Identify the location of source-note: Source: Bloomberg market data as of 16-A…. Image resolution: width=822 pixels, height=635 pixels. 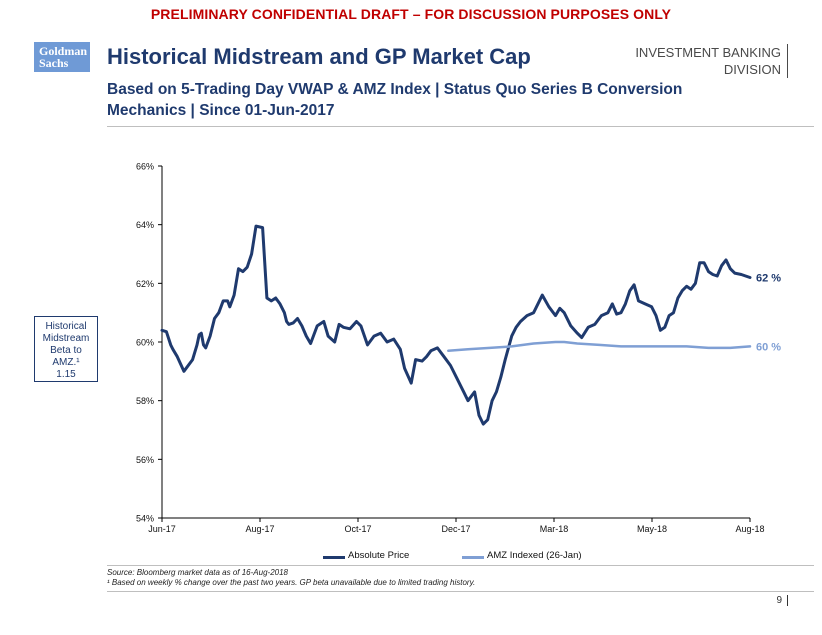
(291, 578).